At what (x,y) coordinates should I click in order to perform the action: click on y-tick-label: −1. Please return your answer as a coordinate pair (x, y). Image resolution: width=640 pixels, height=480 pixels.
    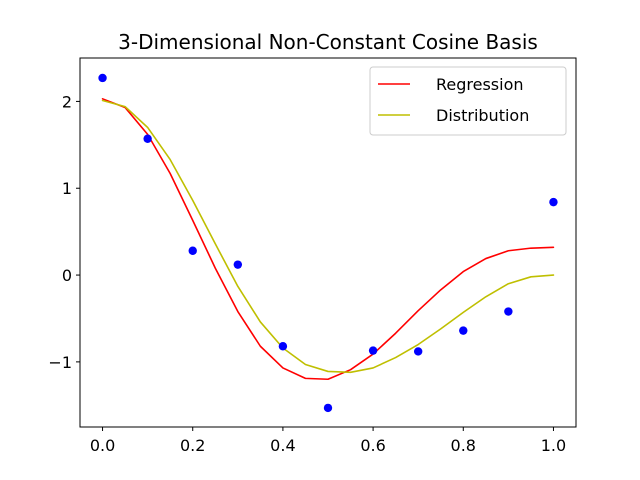
    Looking at the image, I should click on (60, 362).